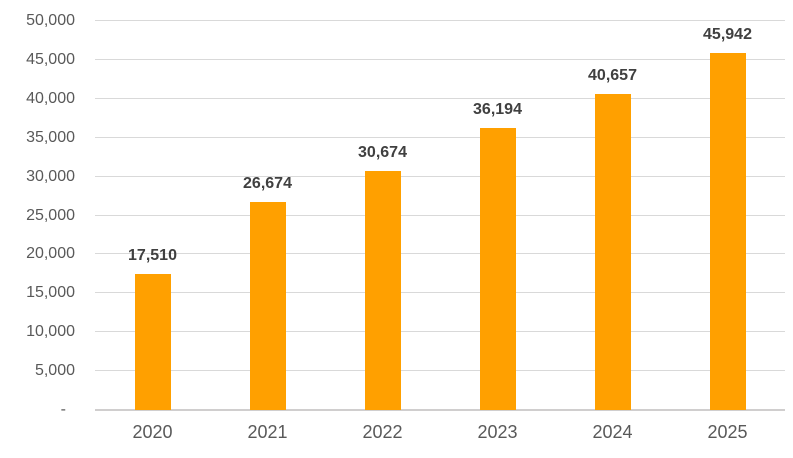 This screenshot has width=793, height=458. I want to click on y-axis-tick-label: 15,000, so click(50, 293).